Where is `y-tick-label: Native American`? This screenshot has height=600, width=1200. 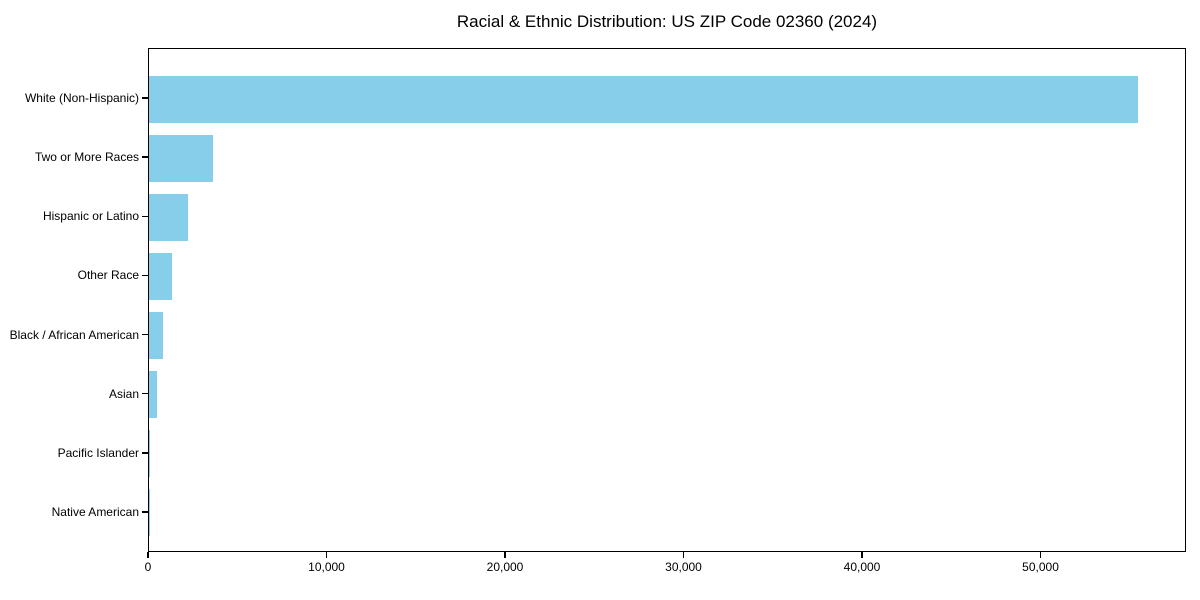
y-tick-label: Native American is located at coordinates (95, 511).